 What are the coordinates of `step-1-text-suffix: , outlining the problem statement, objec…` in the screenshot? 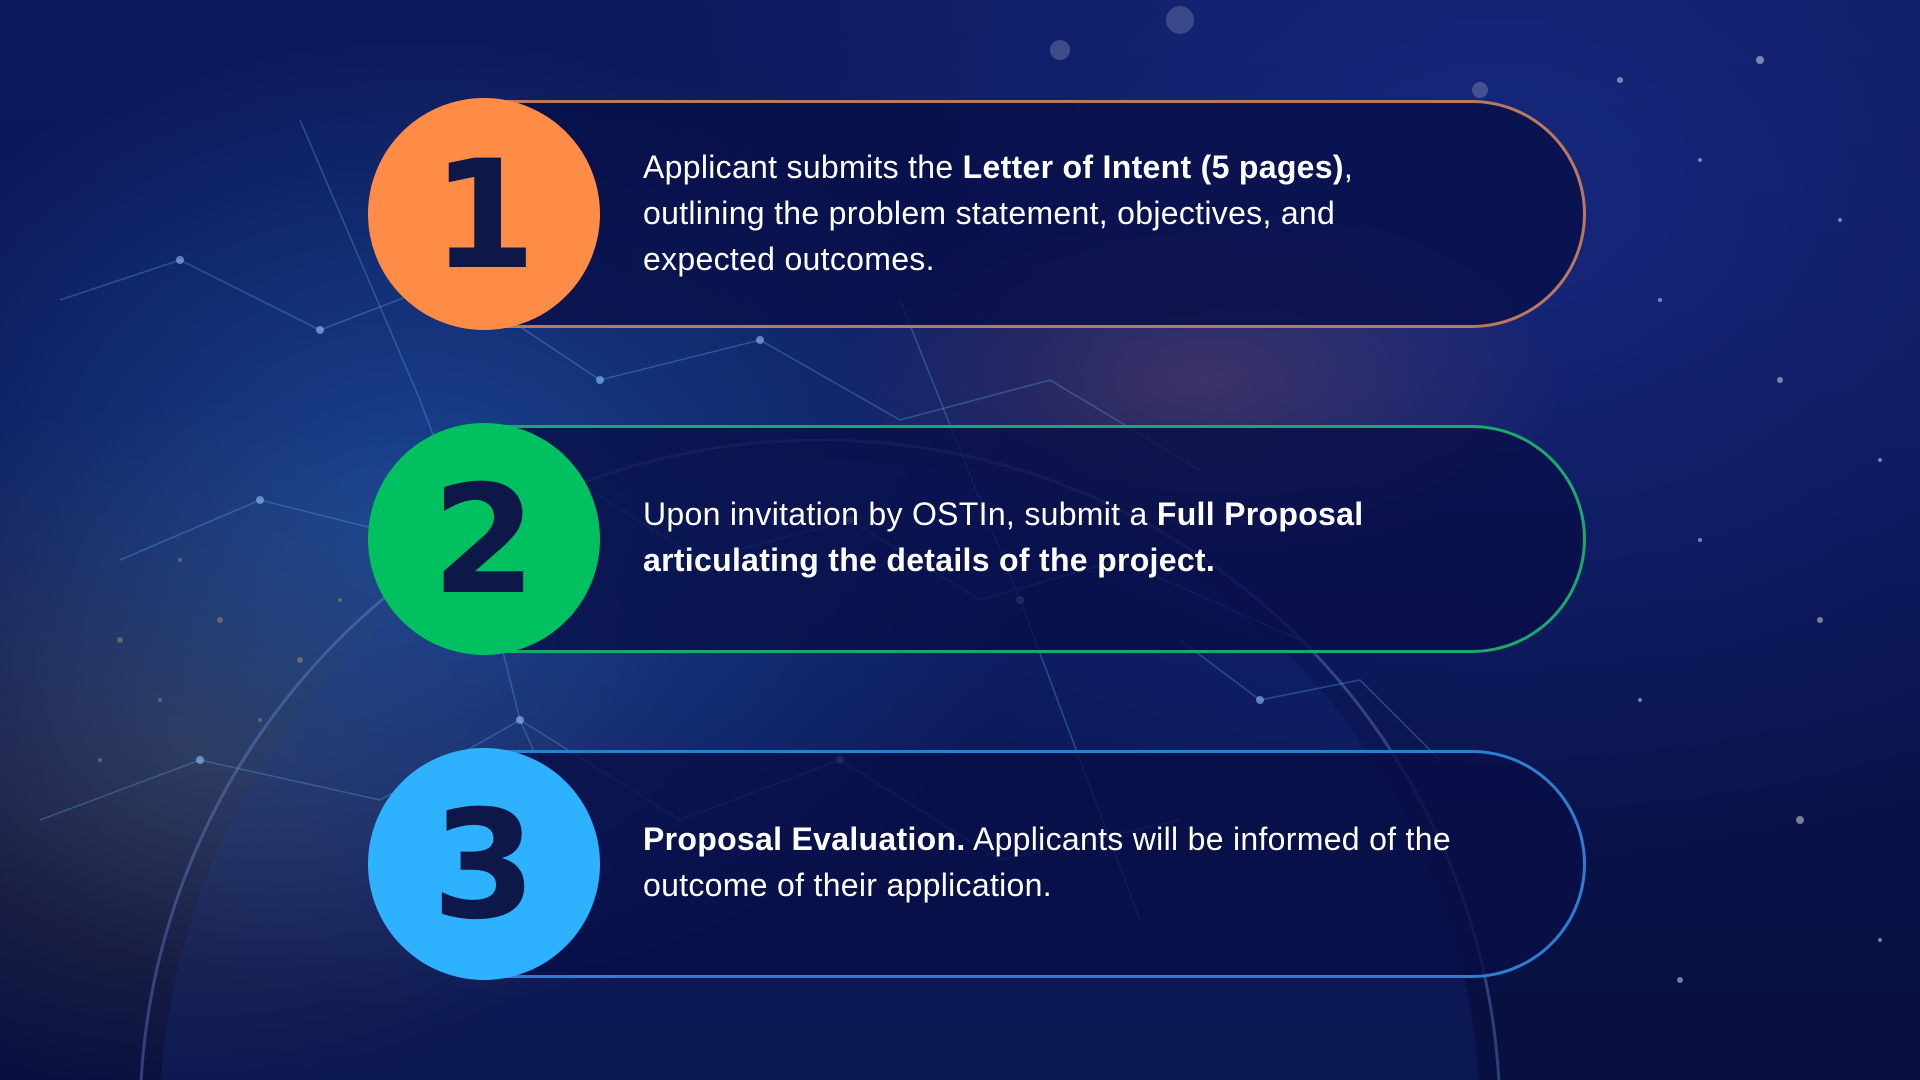 It's located at (998, 213).